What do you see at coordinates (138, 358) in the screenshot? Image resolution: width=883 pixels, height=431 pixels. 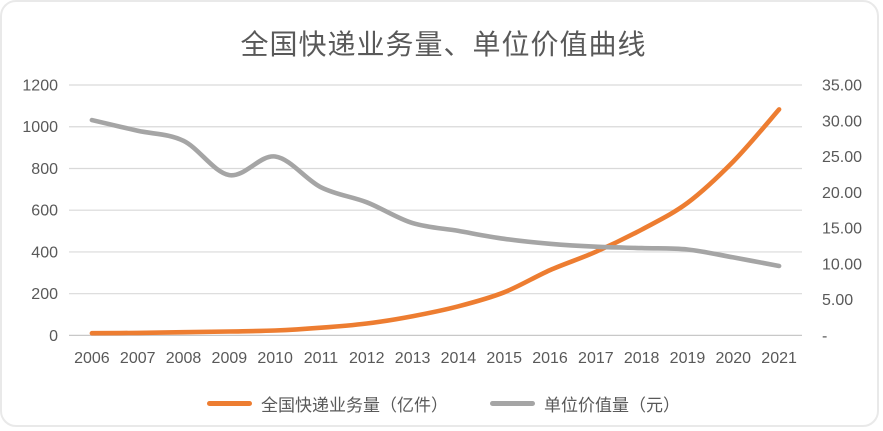 I see `x-axis-tick-label: 2007` at bounding box center [138, 358].